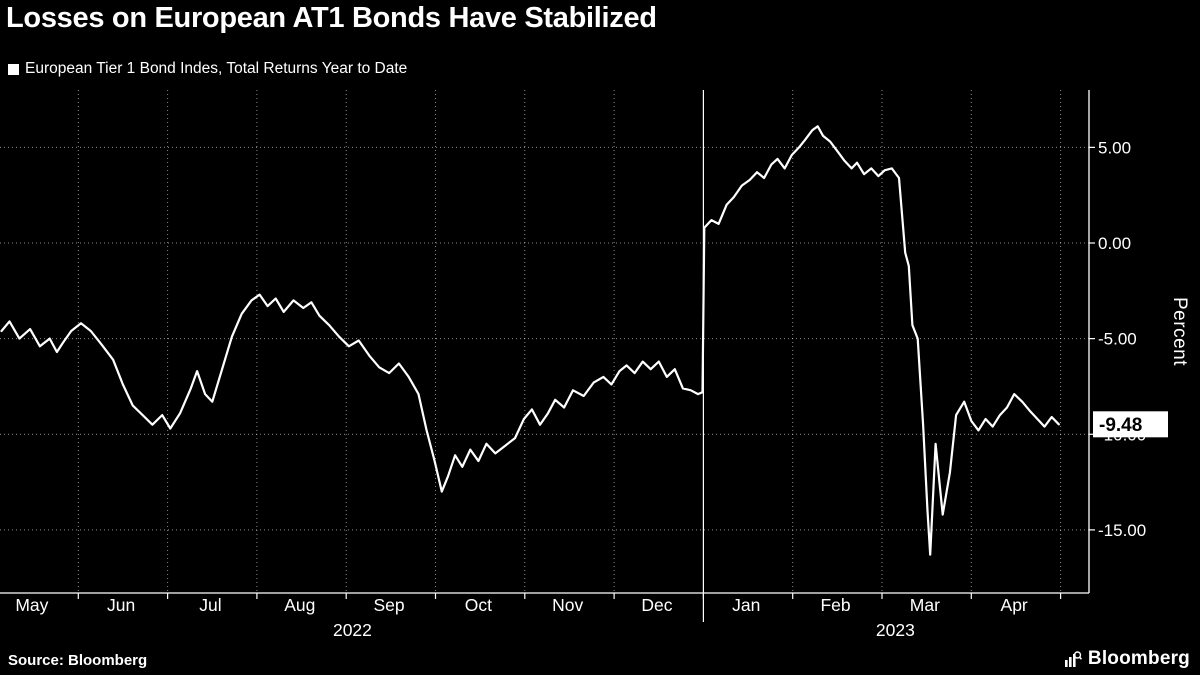  What do you see at coordinates (478, 605) in the screenshot?
I see `x-tick-label: Oct` at bounding box center [478, 605].